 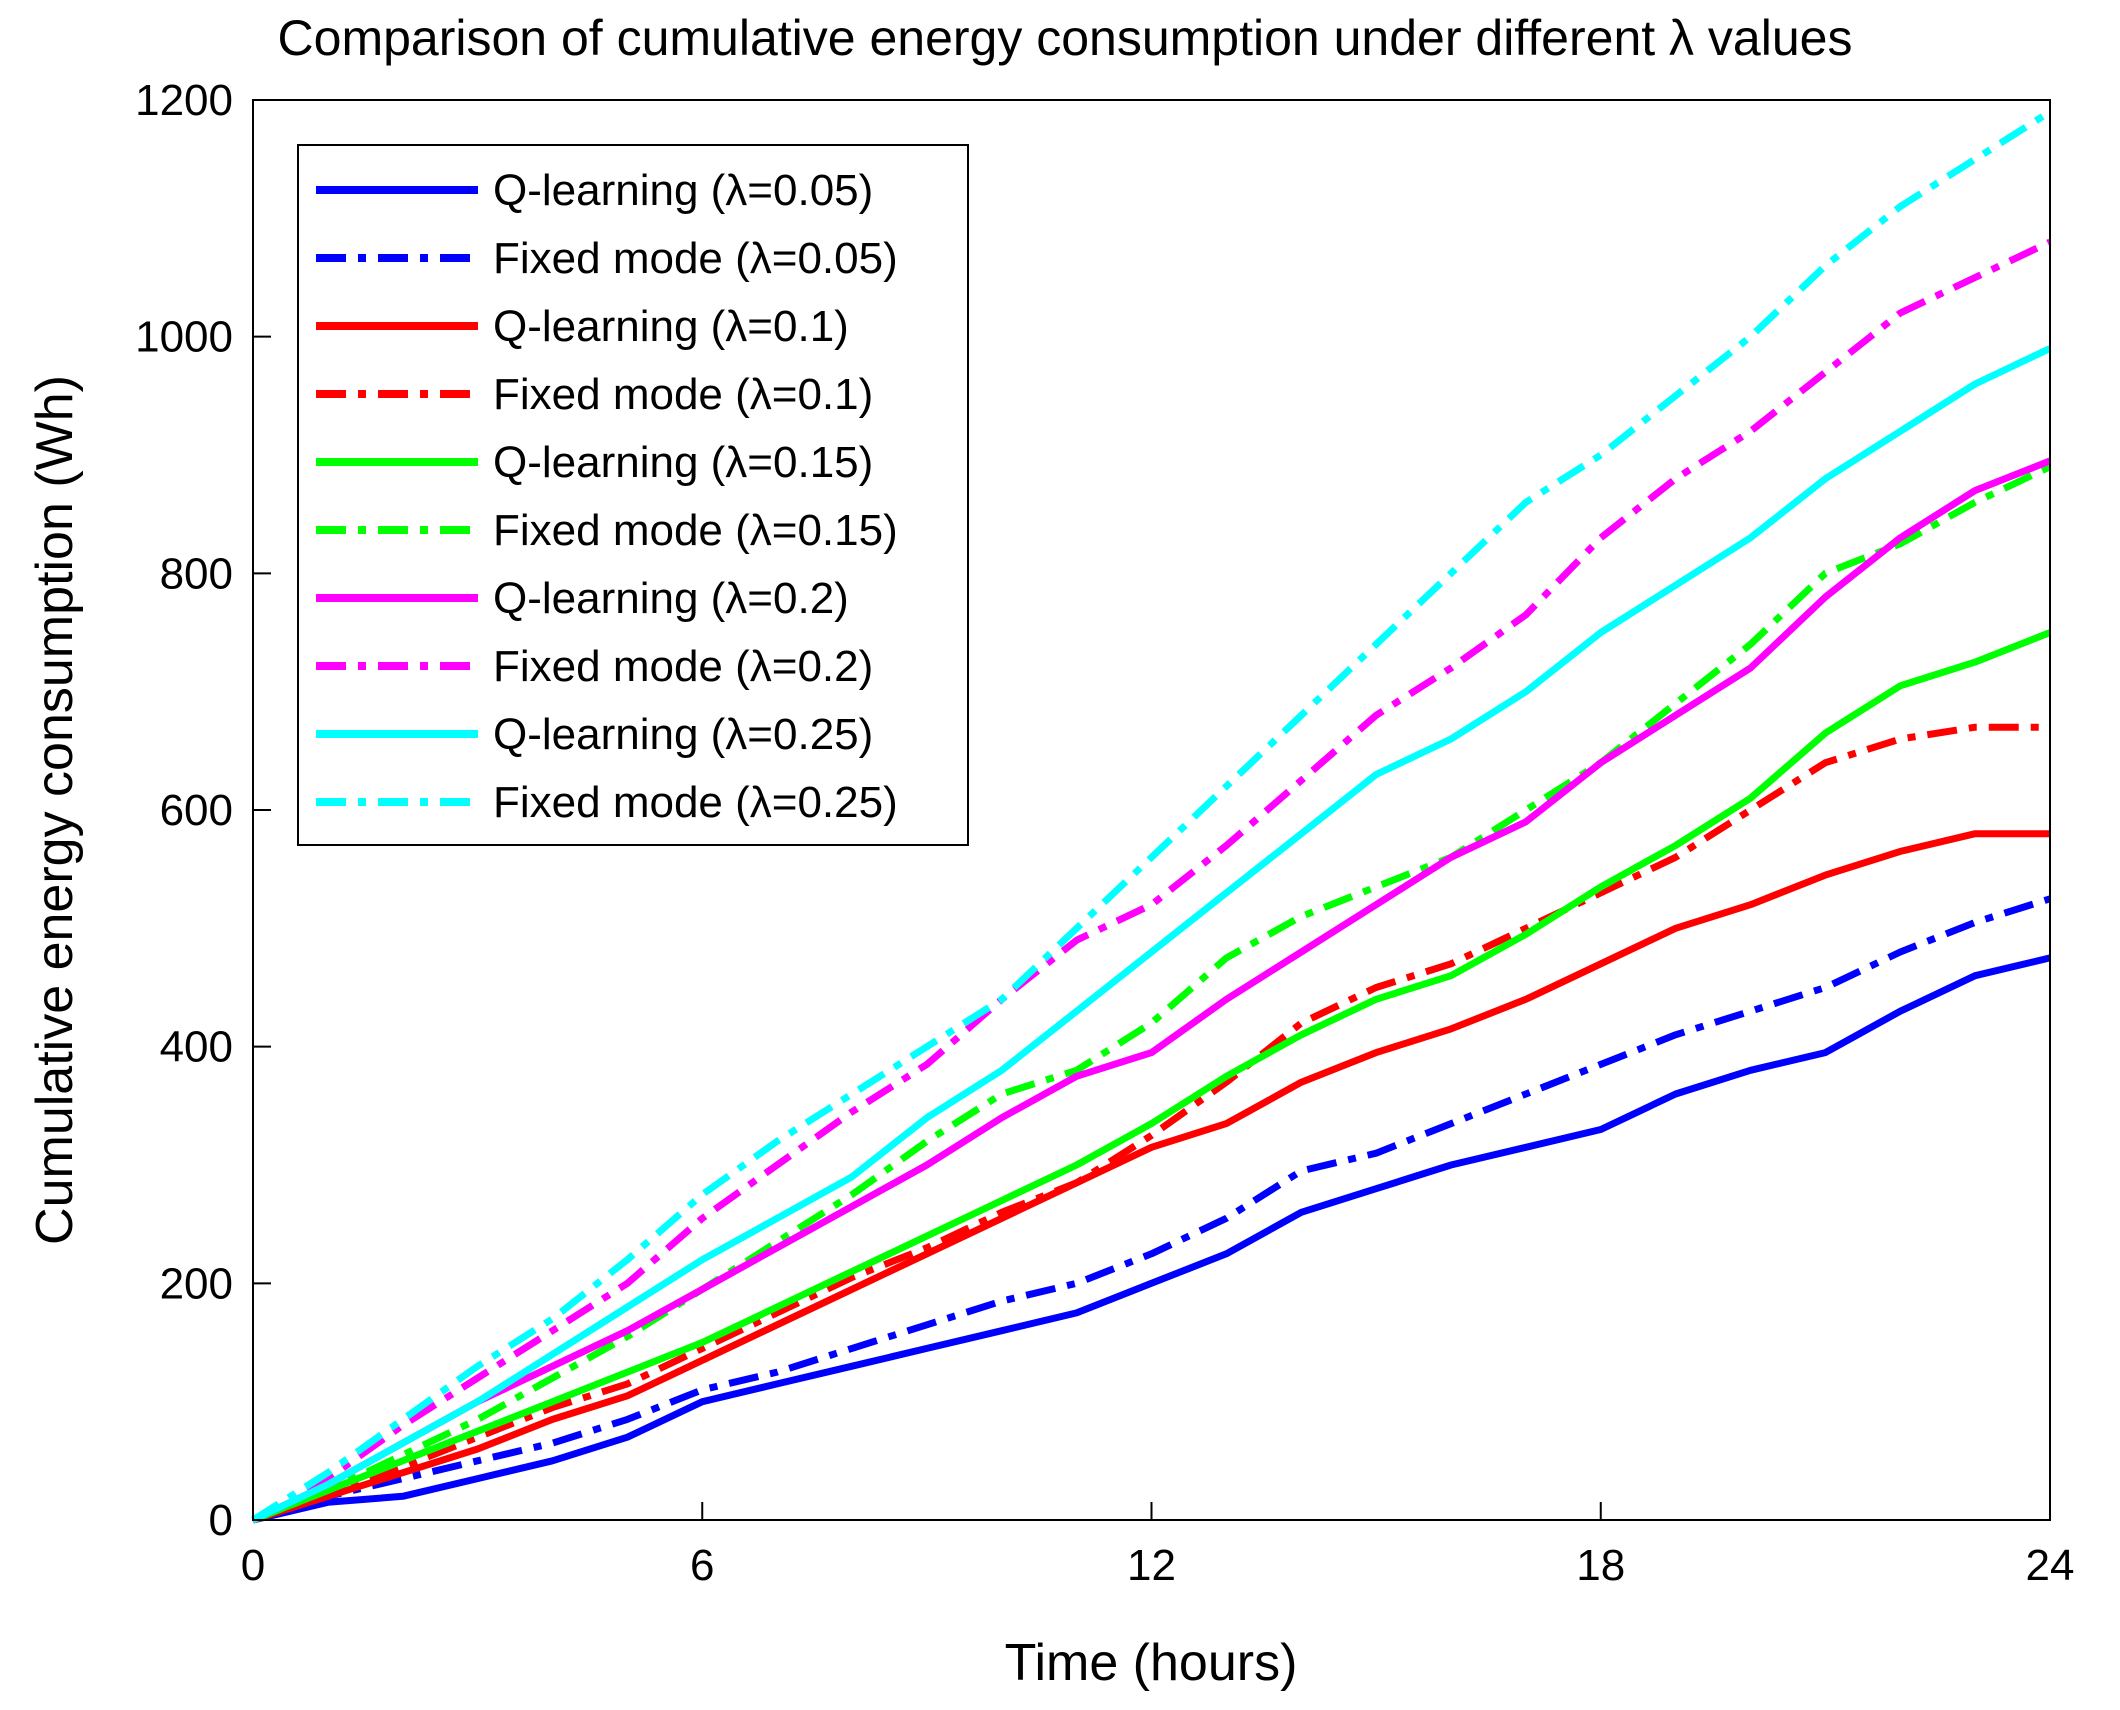 What do you see at coordinates (196, 1047) in the screenshot?
I see `y-tick-label: 400` at bounding box center [196, 1047].